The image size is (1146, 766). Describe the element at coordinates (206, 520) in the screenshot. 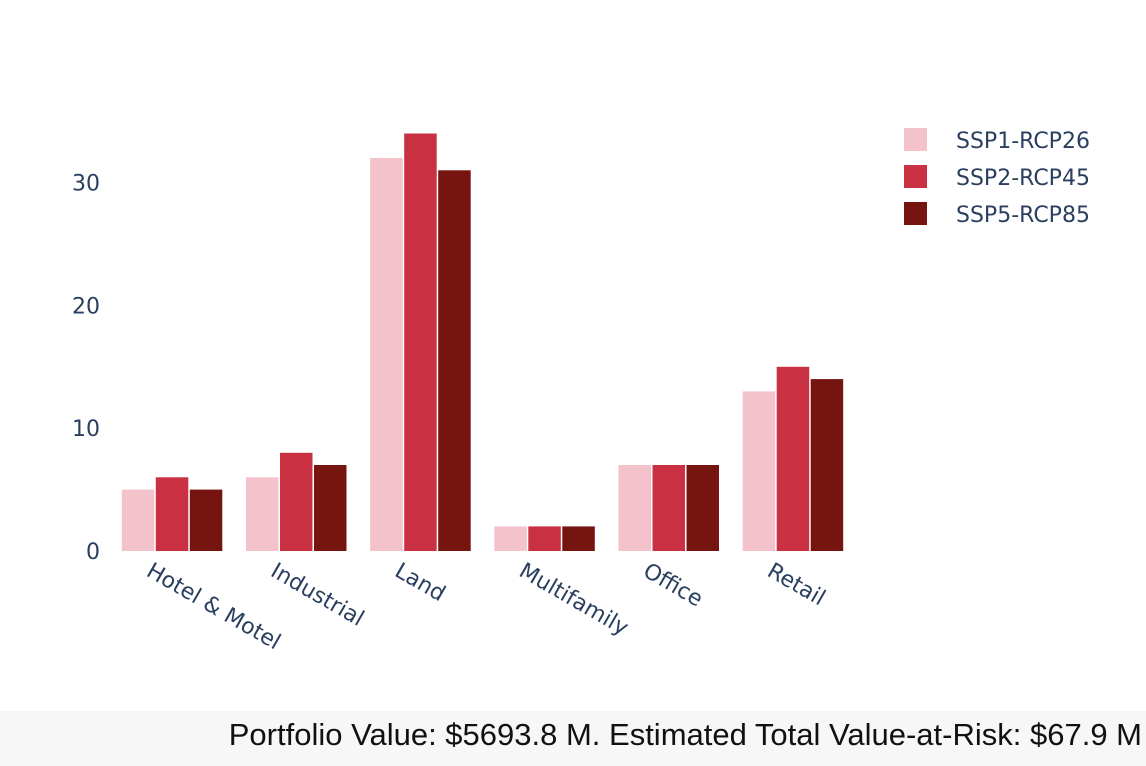

I see `bar-ssp5-rcp85-hotel-motel` at that location.